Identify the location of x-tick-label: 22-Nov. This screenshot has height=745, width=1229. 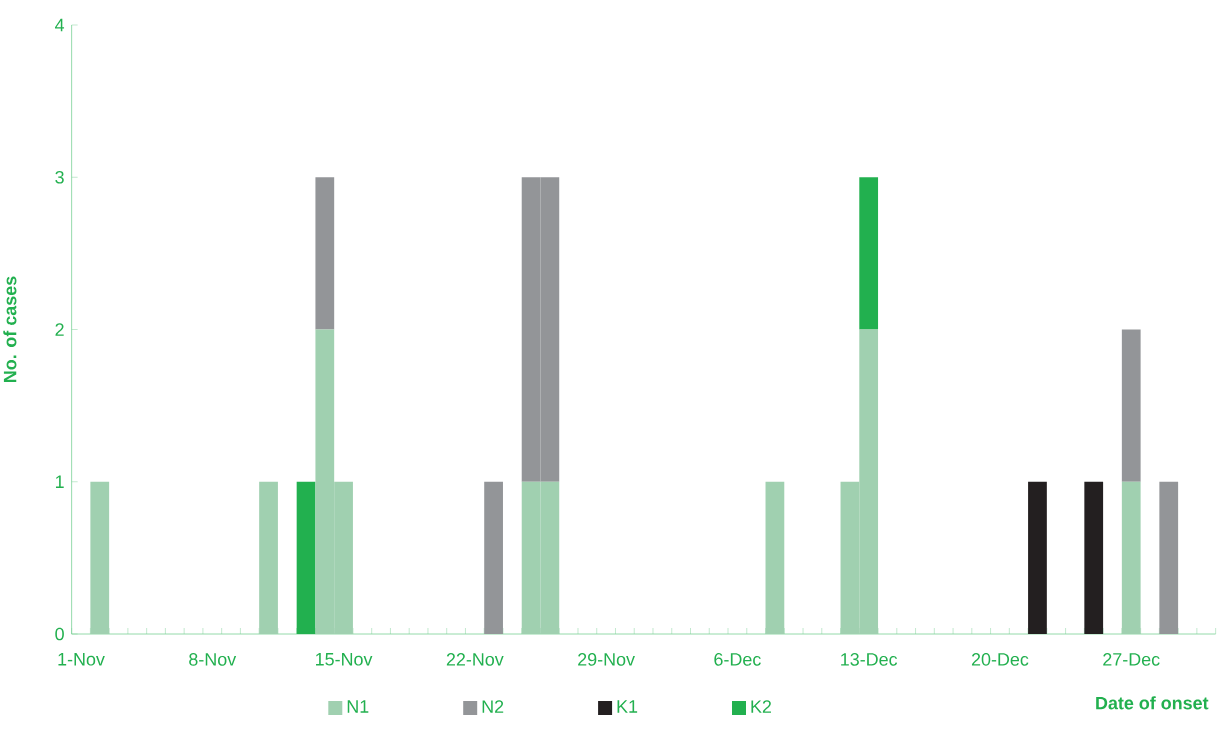
(475, 659).